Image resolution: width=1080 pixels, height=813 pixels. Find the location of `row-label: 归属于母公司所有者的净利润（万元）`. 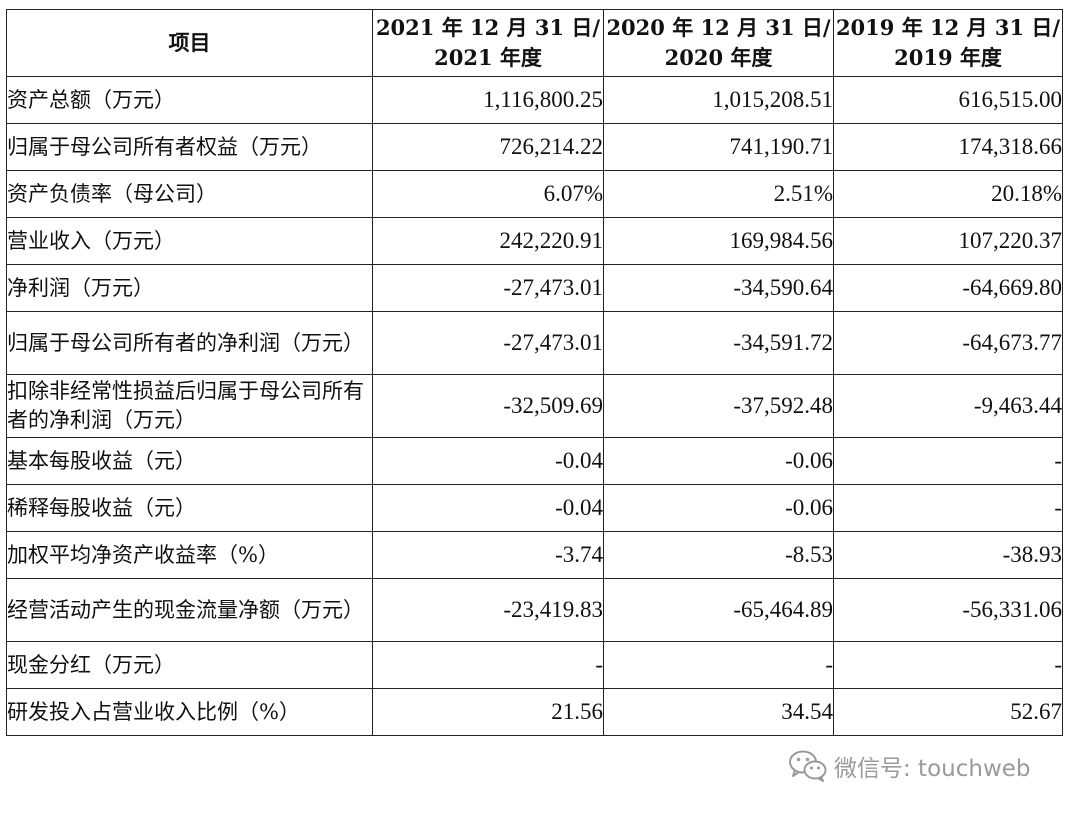

row-label: 归属于母公司所有者的净利润（万元） is located at coordinates (189, 343).